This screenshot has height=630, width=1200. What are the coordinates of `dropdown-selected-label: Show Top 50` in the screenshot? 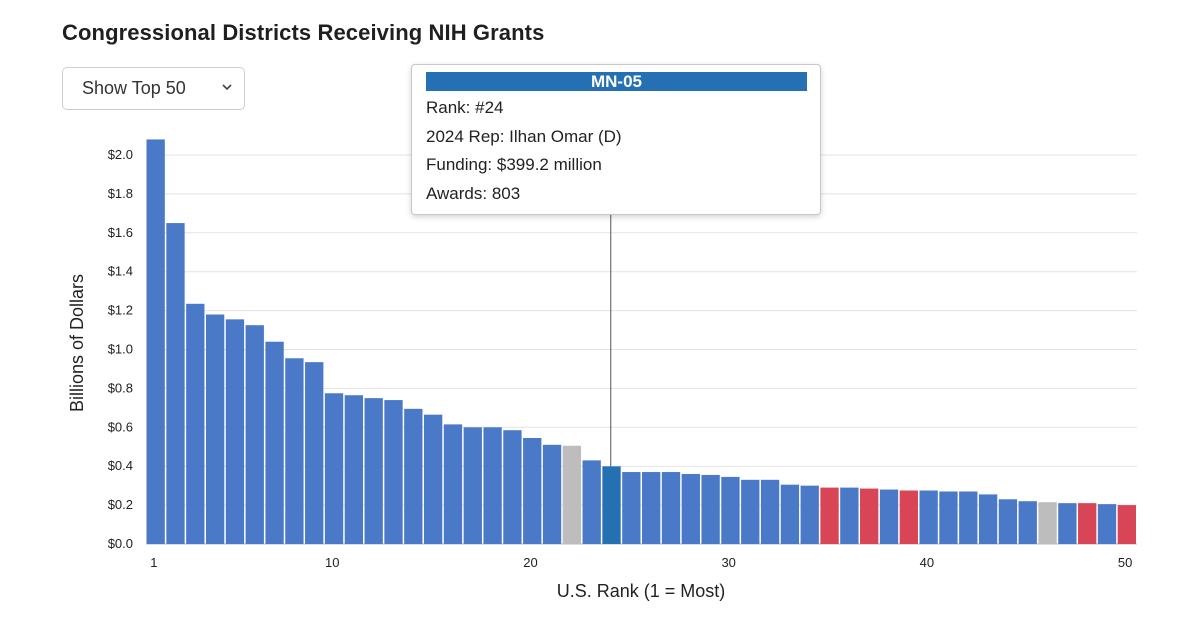 It's located at (134, 88).